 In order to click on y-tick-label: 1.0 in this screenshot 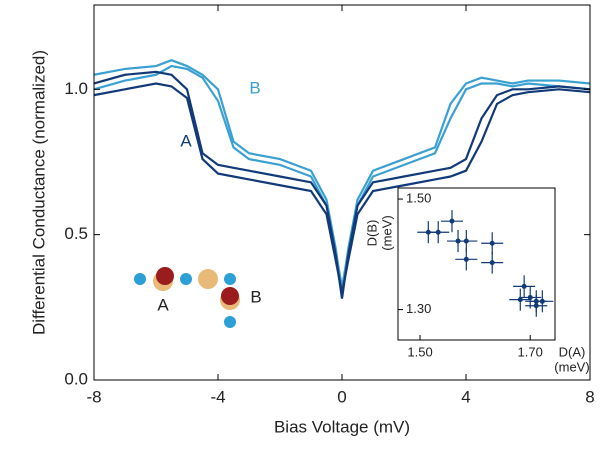, I will do `click(76, 88)`.